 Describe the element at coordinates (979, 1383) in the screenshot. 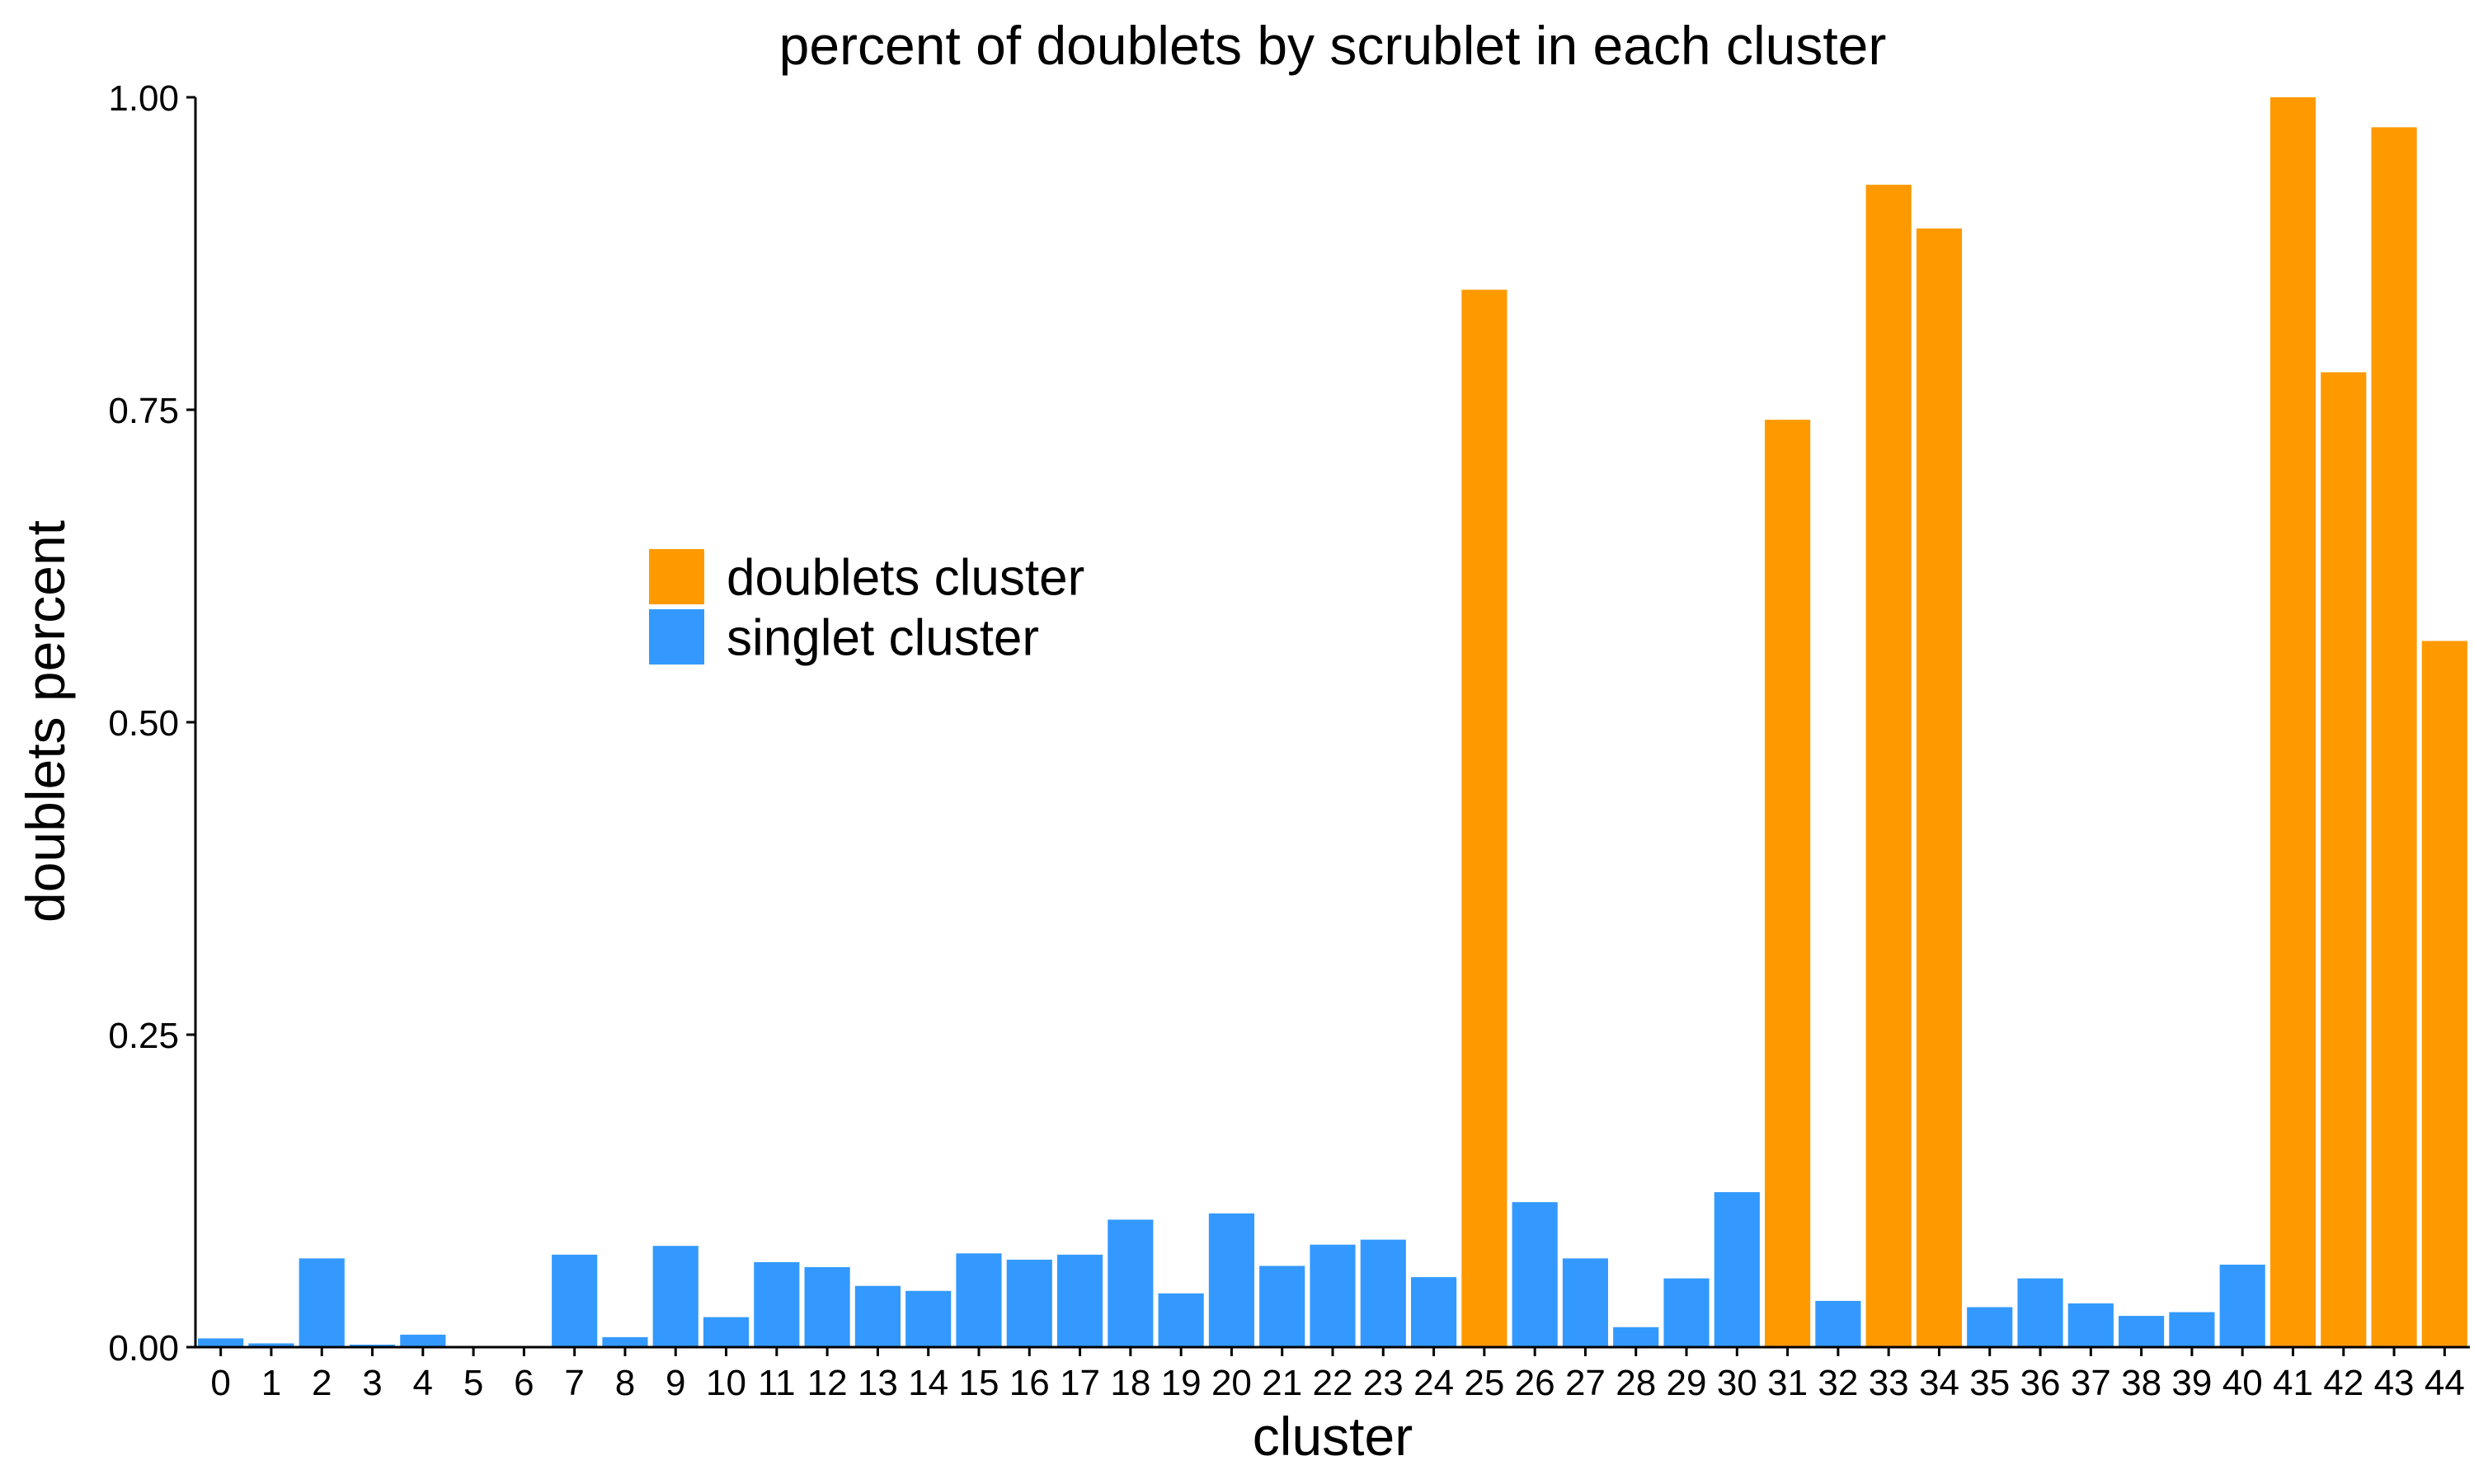

I see `x-tick-label: 15` at that location.